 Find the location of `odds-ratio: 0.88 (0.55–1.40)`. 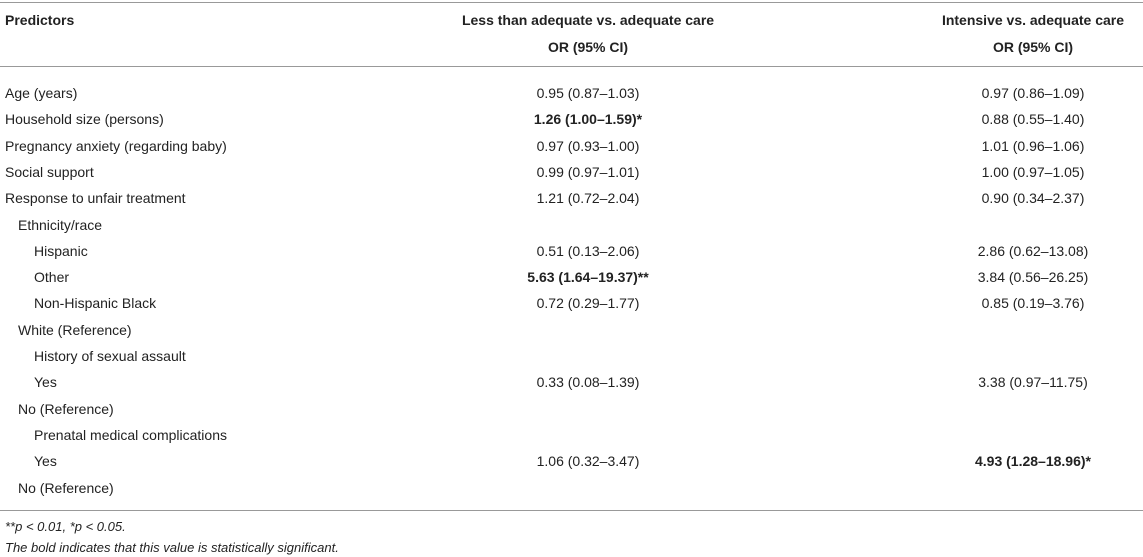

odds-ratio: 0.88 (0.55–1.40) is located at coordinates (1033, 119).